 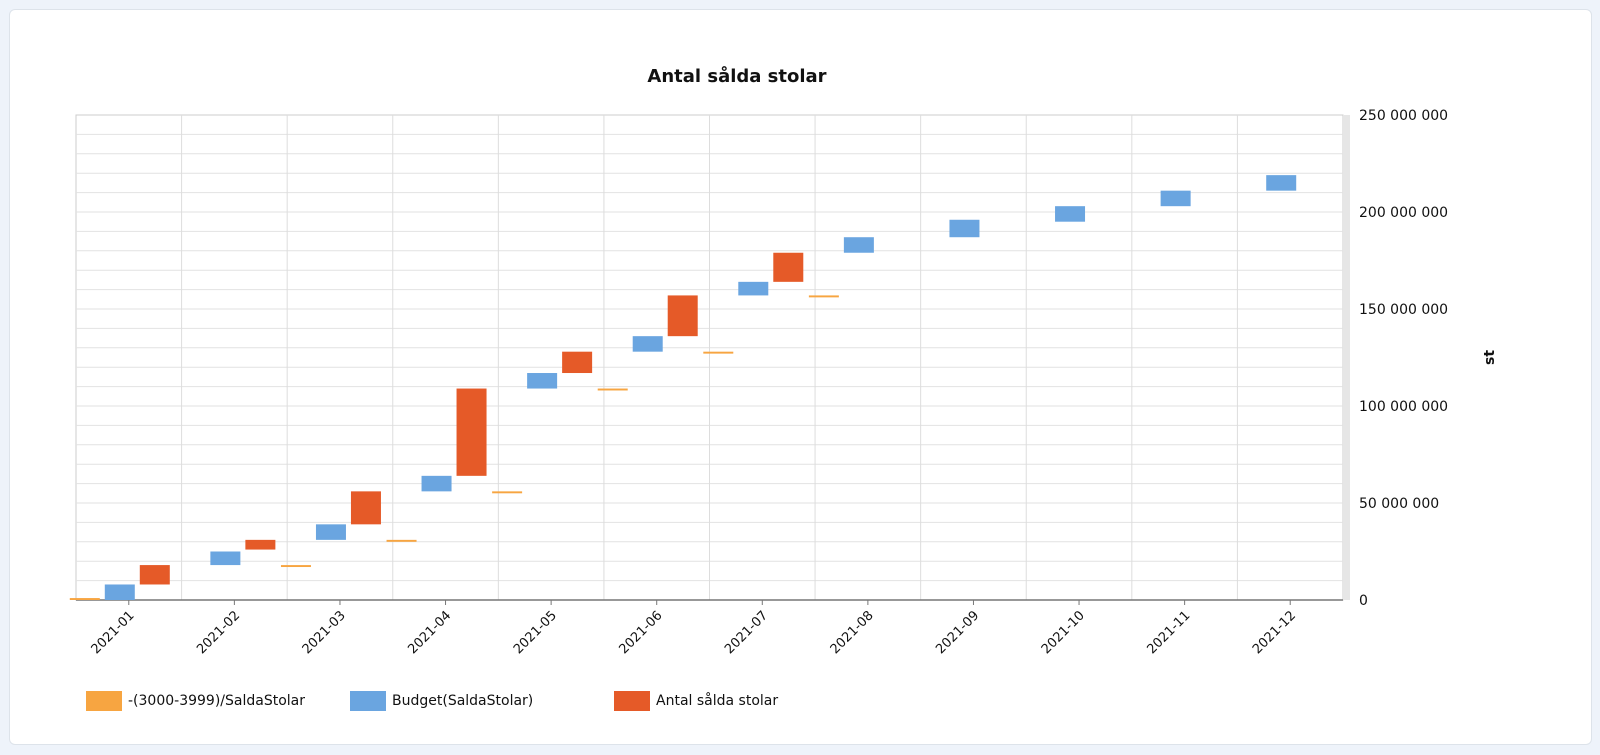 I want to click on y-tick-label: 0, so click(x=1363, y=601).